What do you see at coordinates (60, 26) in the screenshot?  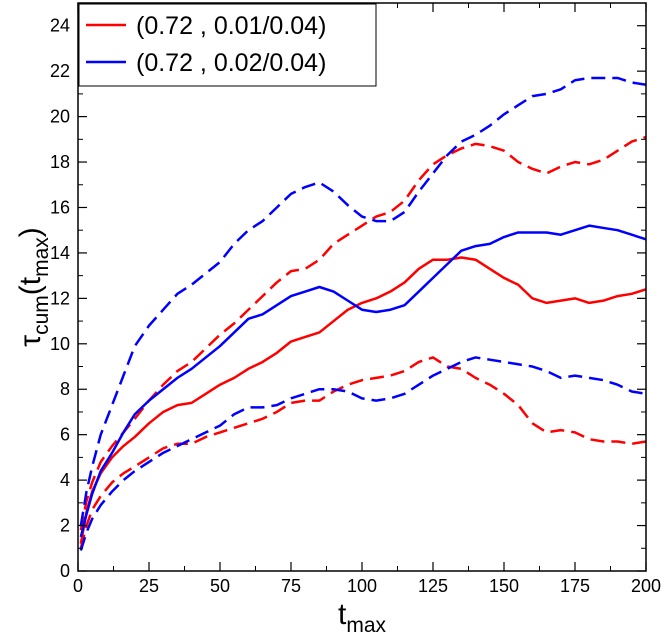 I see `y-tick-label: 24` at bounding box center [60, 26].